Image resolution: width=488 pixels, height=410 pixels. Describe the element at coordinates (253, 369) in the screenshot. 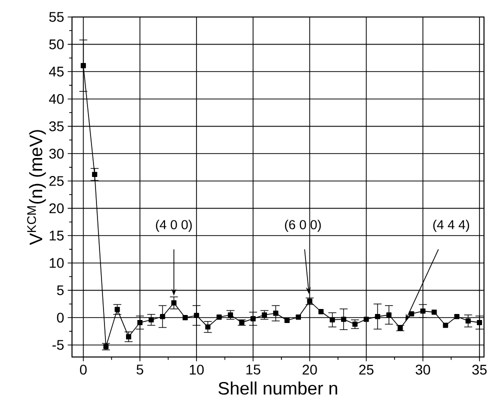

I see `x-tick-label: 15` at that location.